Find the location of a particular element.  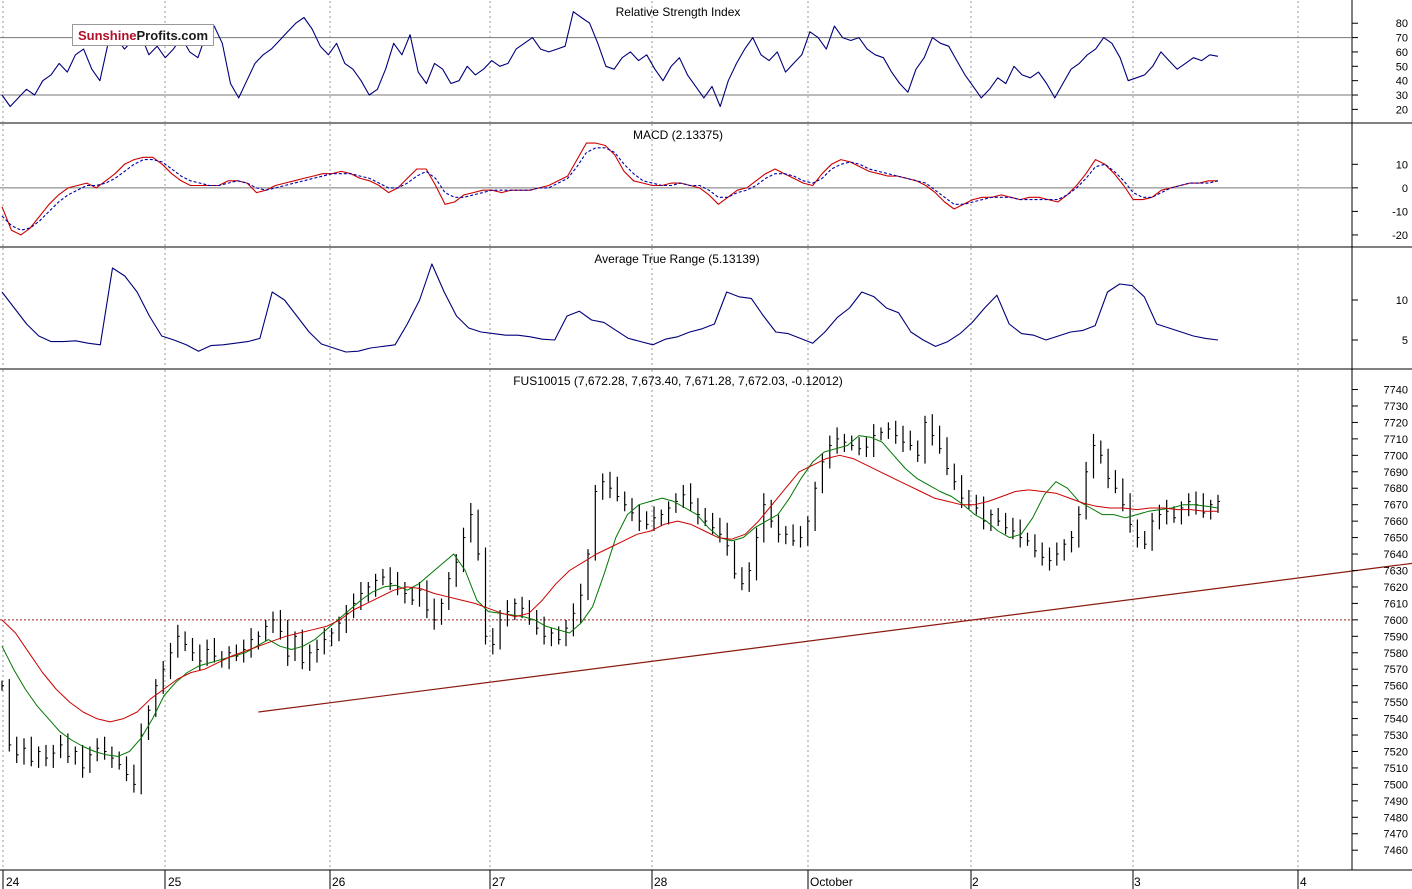

x-axis-label: 3 is located at coordinates (1137, 882).